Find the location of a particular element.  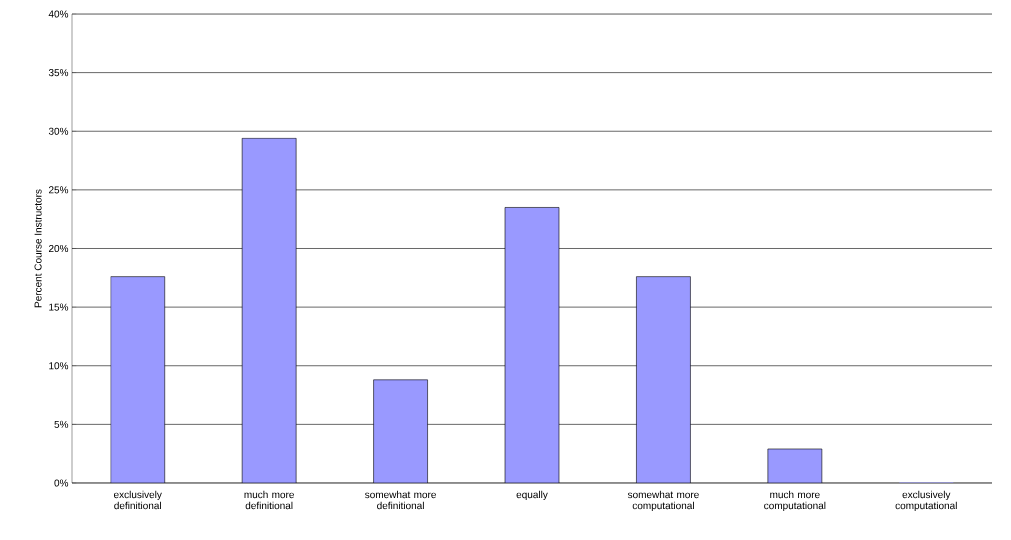

y-axis-title: Percent Course Instructors is located at coordinates (38, 248).